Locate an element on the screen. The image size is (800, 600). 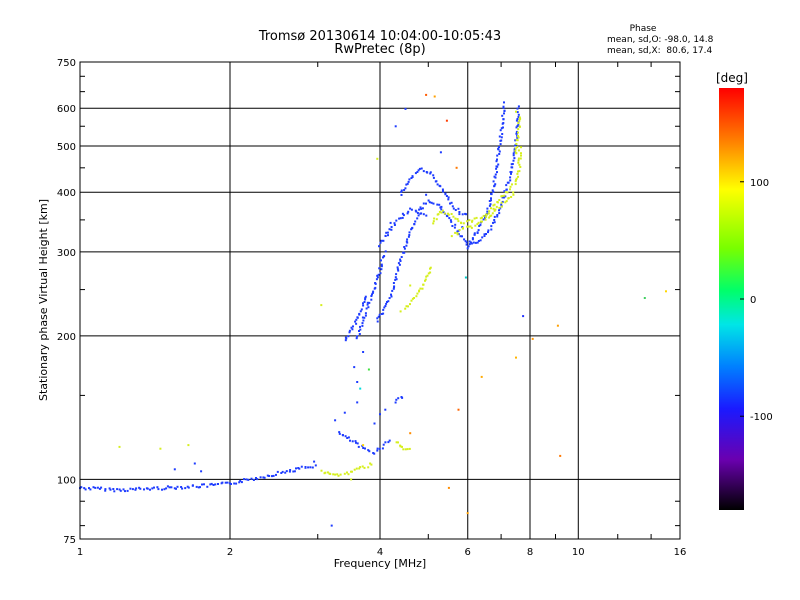
colorbar-label: [deg] is located at coordinates (732, 78).